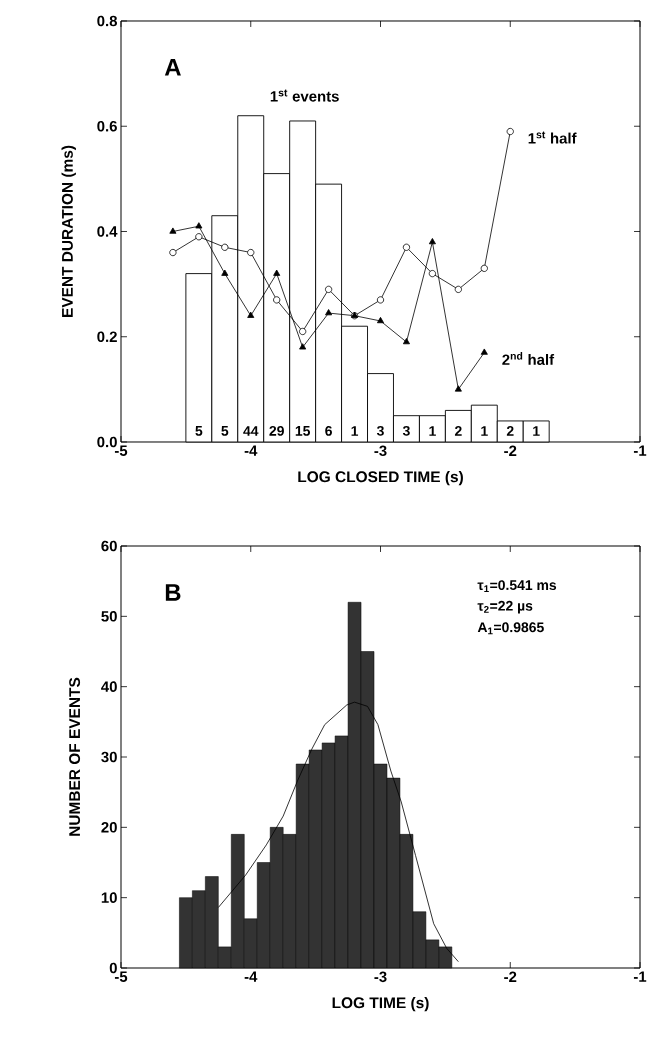  What do you see at coordinates (517, 586) in the screenshot?
I see `annotation: τ$_{1}$=0.541 ms` at bounding box center [517, 586].